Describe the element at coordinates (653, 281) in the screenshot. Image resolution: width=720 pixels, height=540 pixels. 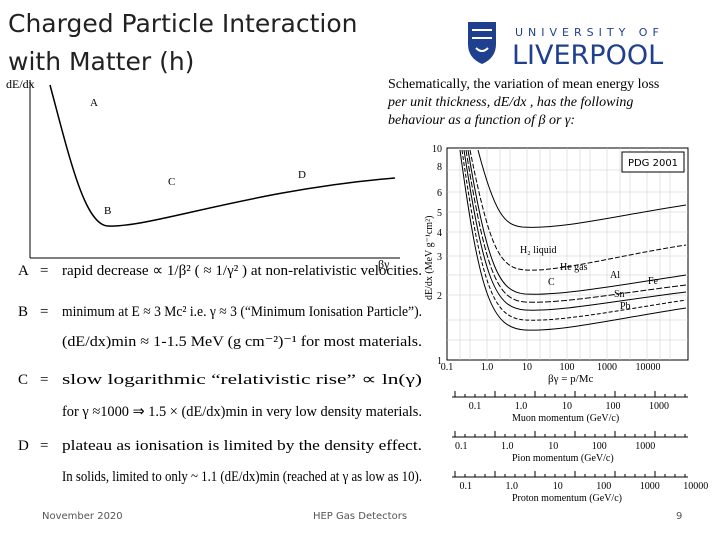
I see `material-label: Fe` at that location.